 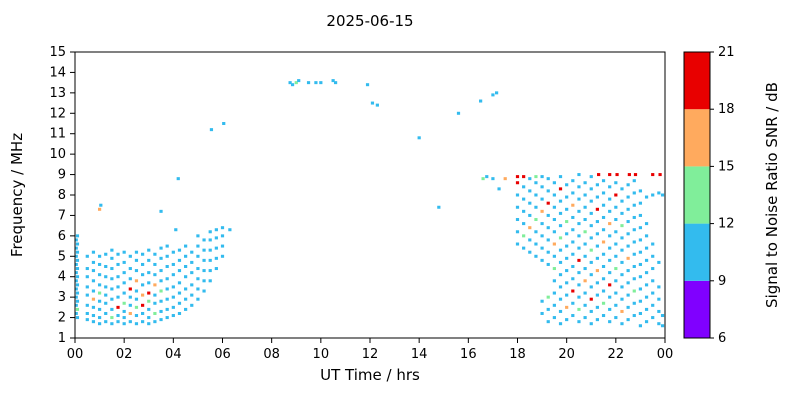 I want to click on x-tick-label: 04, so click(x=173, y=354).